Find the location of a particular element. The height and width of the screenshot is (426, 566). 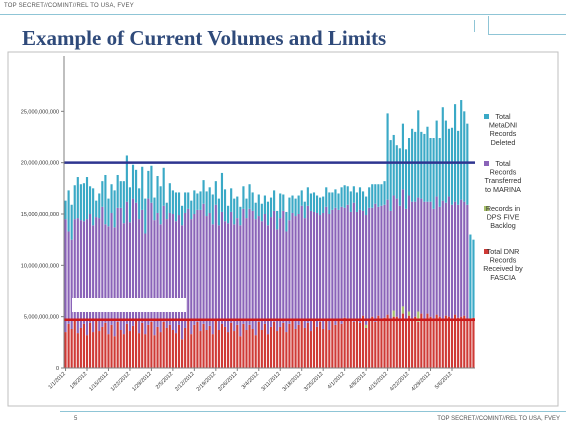

footer-divider-line is located at coordinates (313, 411).